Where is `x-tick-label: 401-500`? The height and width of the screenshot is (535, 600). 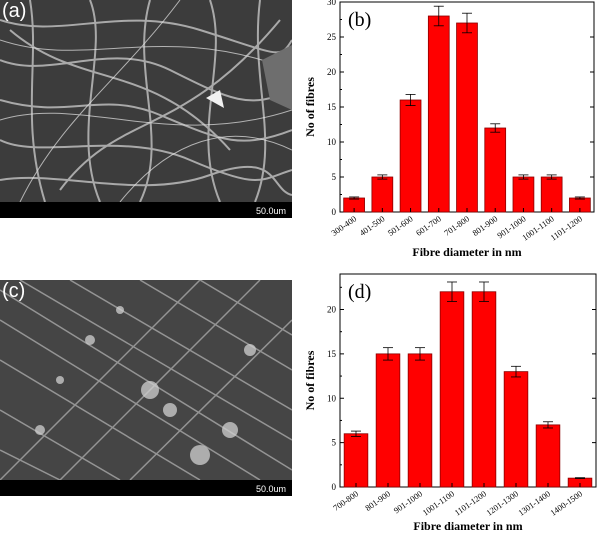
x-tick-label: 401-500 is located at coordinates (372, 225).